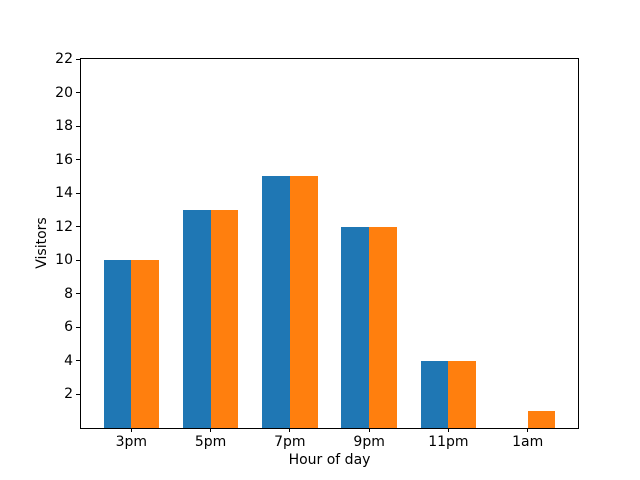 This screenshot has height=480, width=640. What do you see at coordinates (276, 302) in the screenshot?
I see `bar-series-1-7pm` at bounding box center [276, 302].